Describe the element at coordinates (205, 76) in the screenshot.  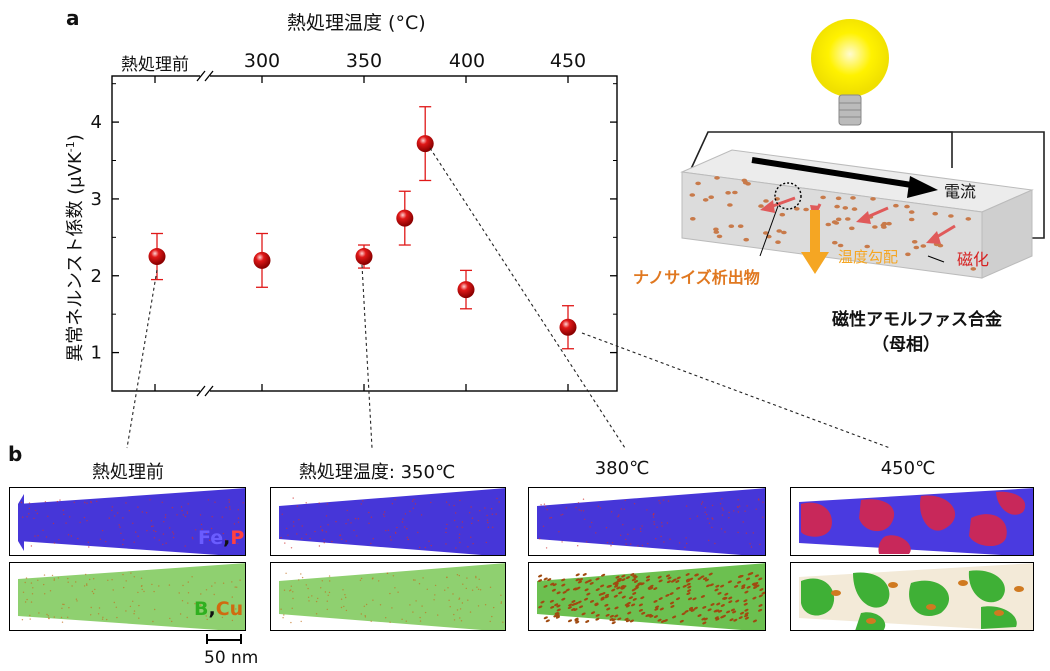
I see `axis-break-mask` at that location.